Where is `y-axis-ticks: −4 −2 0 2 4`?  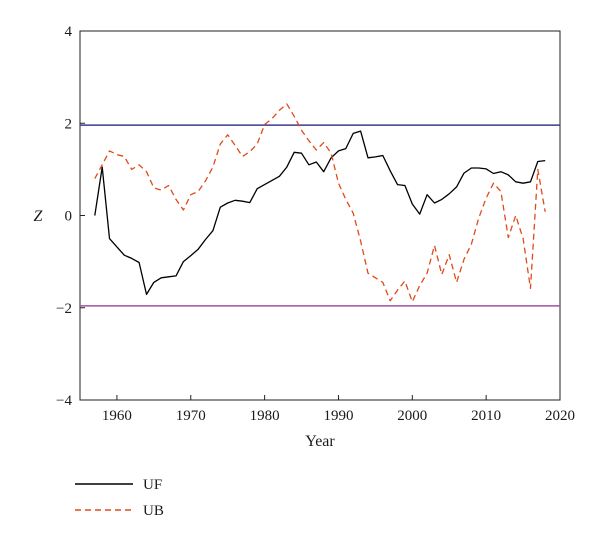
y-axis-ticks: −4 −2 0 2 4 is located at coordinates (70, 216).